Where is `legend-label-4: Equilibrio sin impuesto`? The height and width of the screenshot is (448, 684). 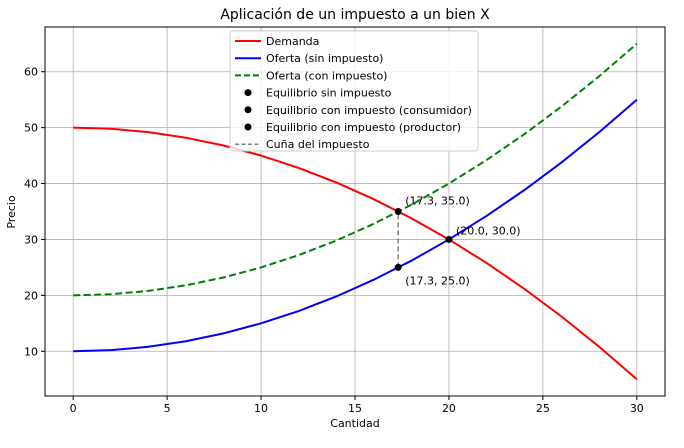 legend-label-4: Equilibrio sin impuesto is located at coordinates (329, 93).